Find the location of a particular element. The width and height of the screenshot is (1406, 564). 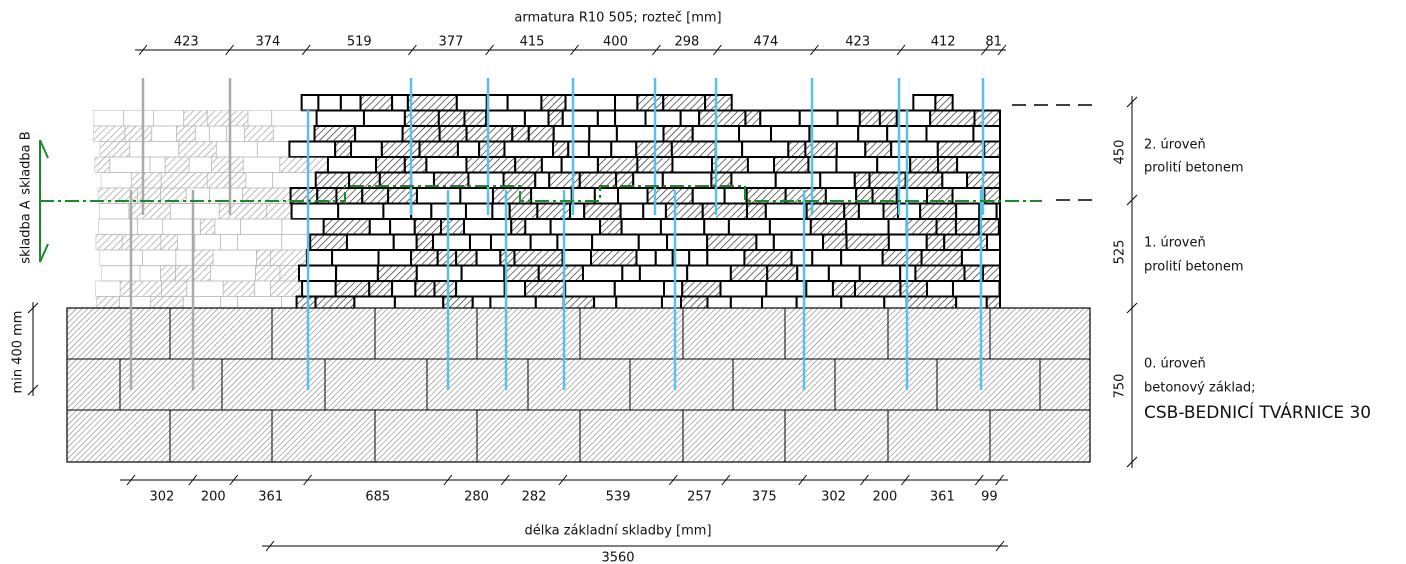

dim-label: 257 is located at coordinates (699, 497).